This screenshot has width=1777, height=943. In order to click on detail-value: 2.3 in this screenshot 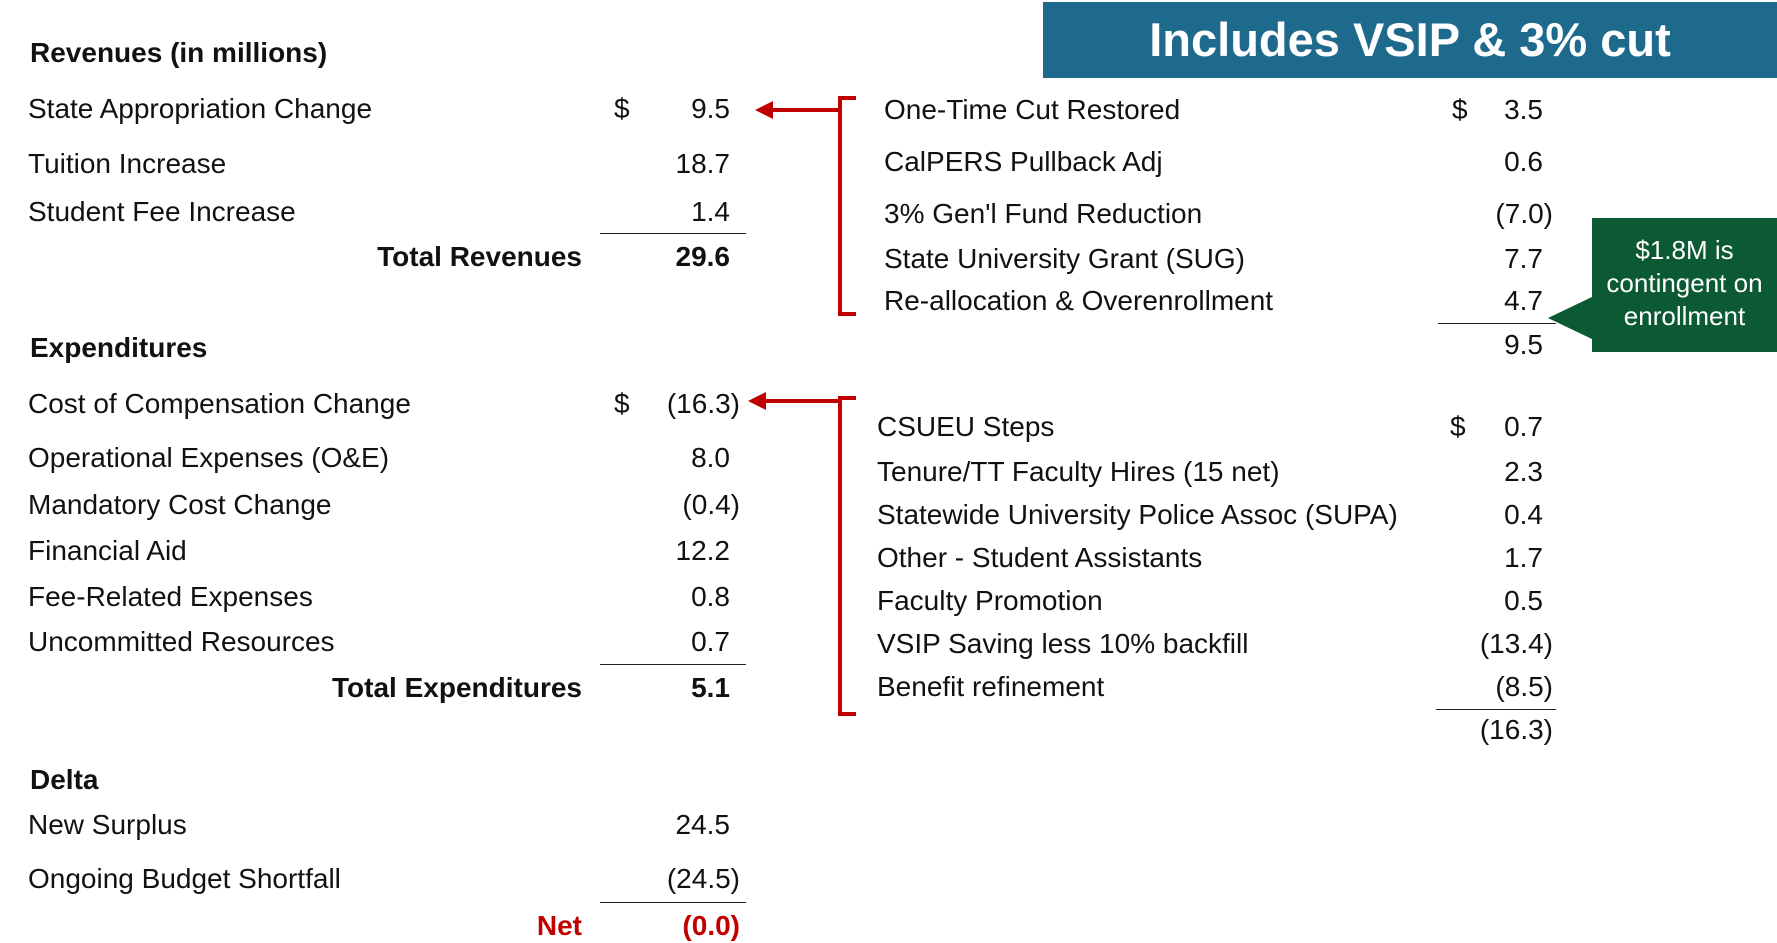, I will do `click(1523, 471)`.